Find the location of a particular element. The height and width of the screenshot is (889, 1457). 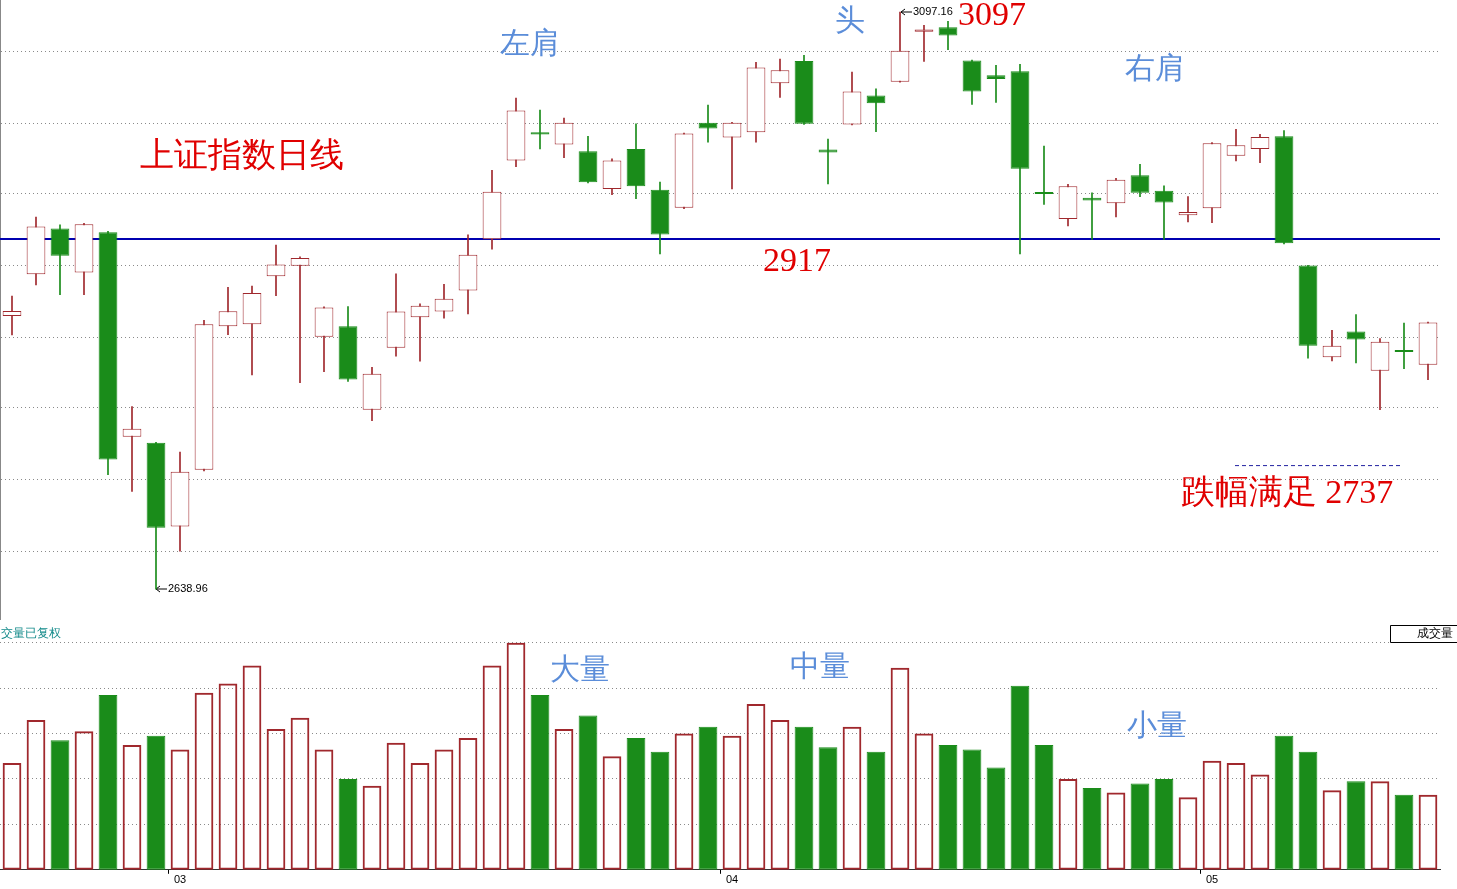

ref-line-label: 2917 is located at coordinates (797, 259).